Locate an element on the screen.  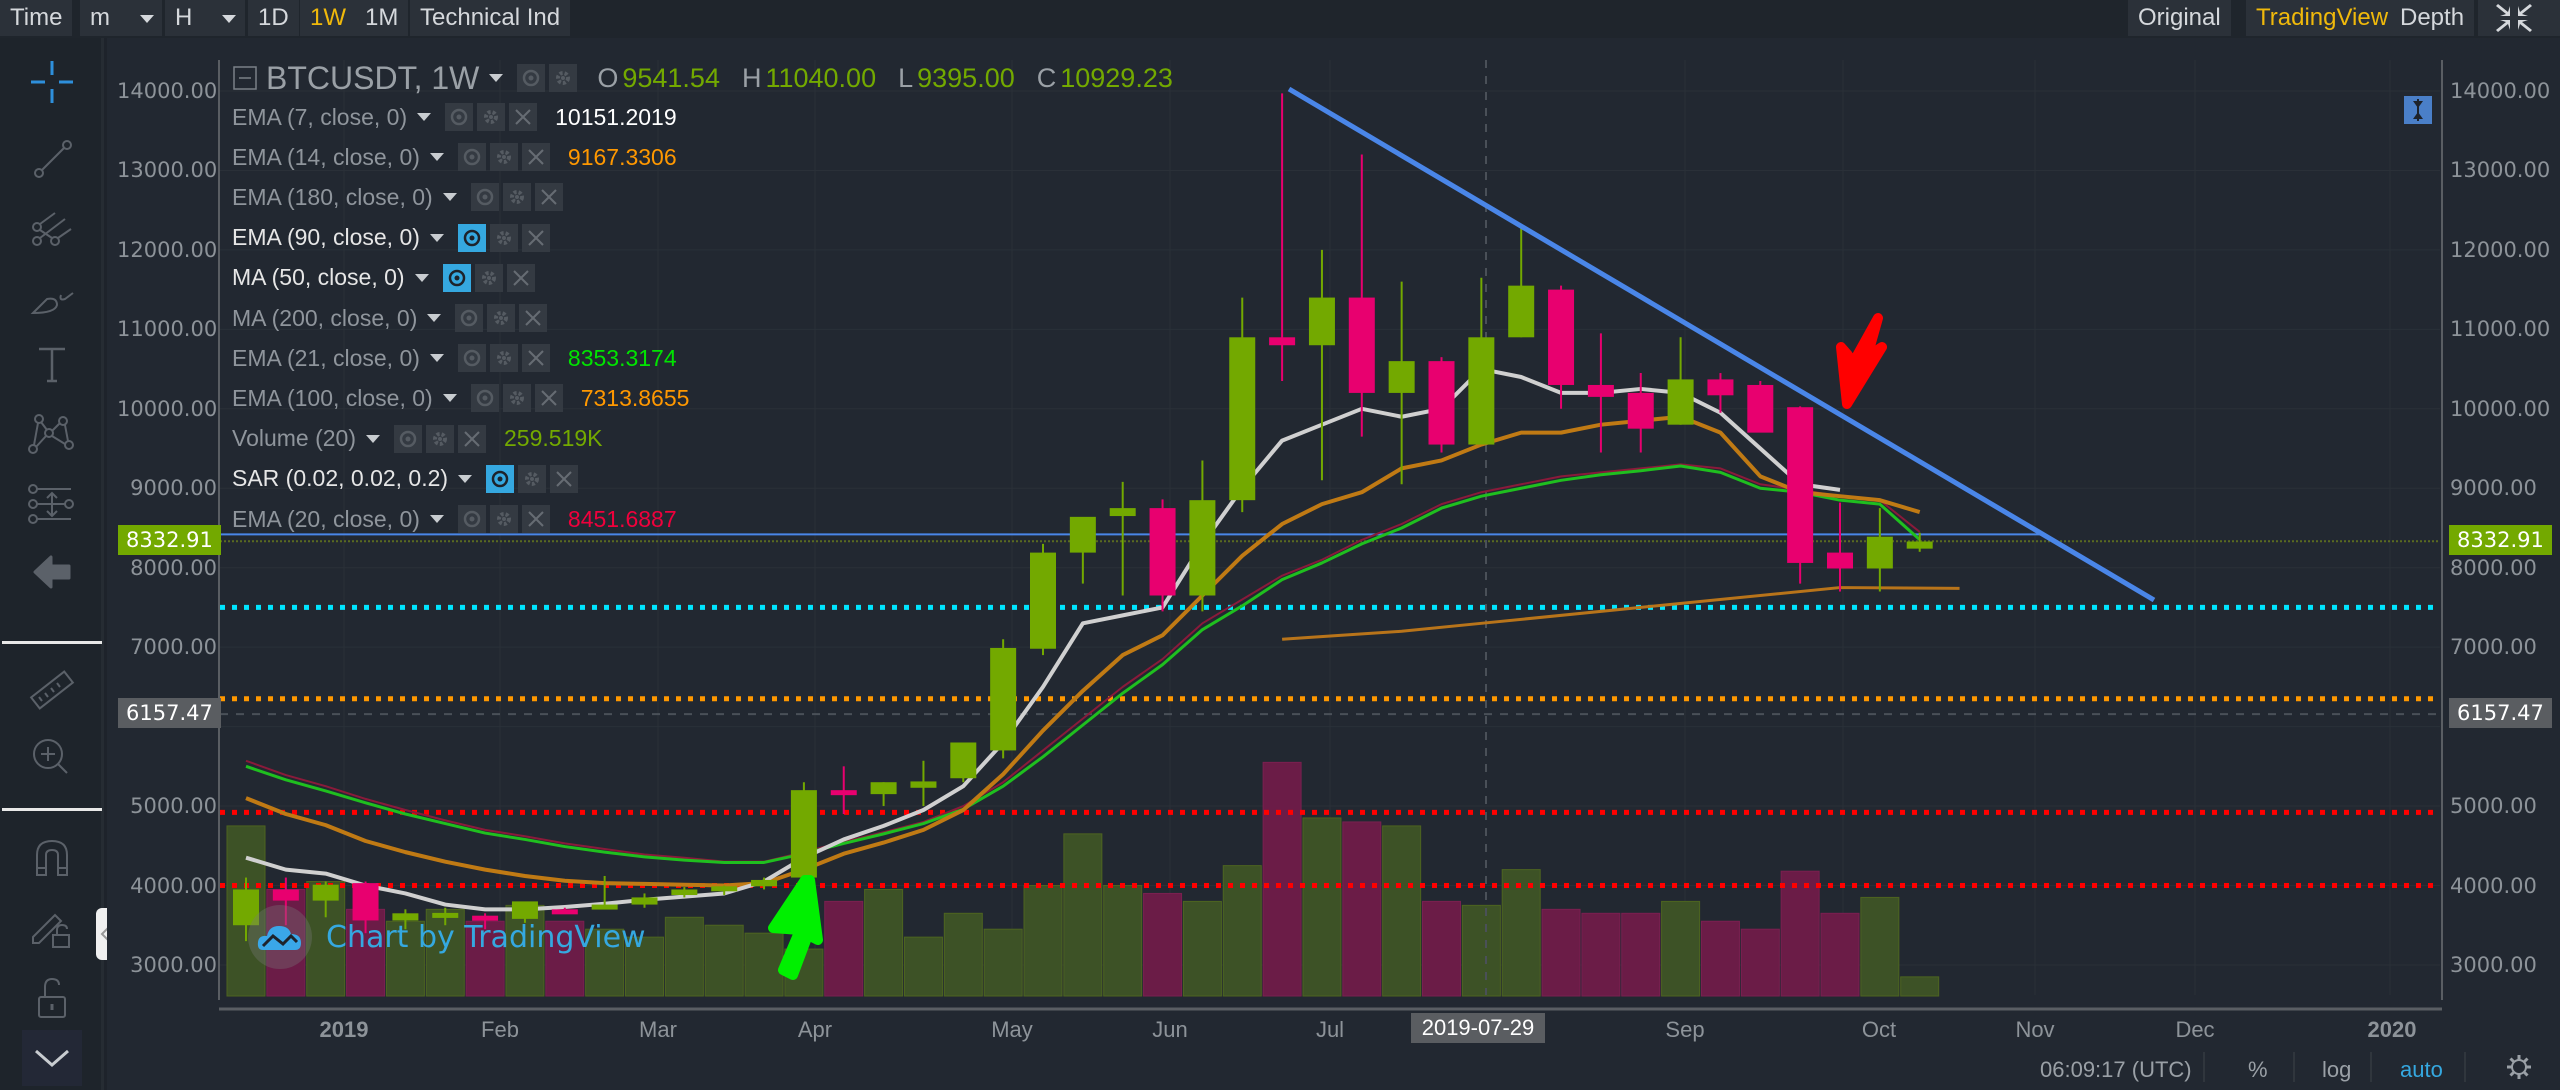
symbol-settings-button is located at coordinates (563, 78).